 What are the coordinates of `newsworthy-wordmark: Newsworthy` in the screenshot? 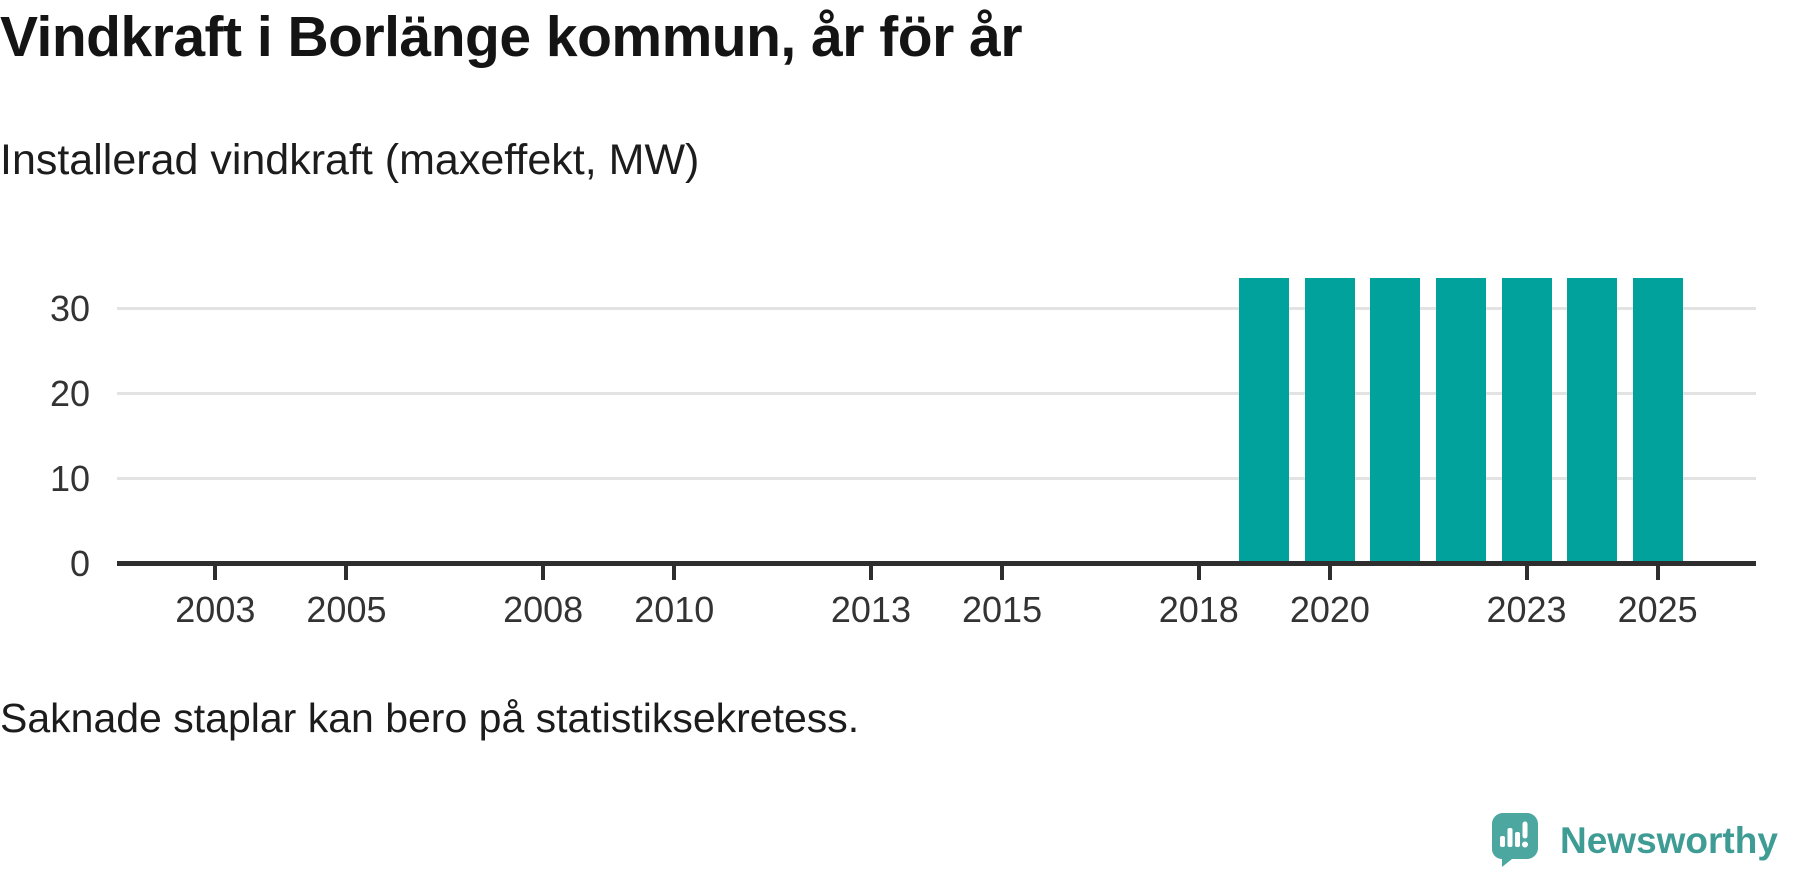 It's located at (1669, 840).